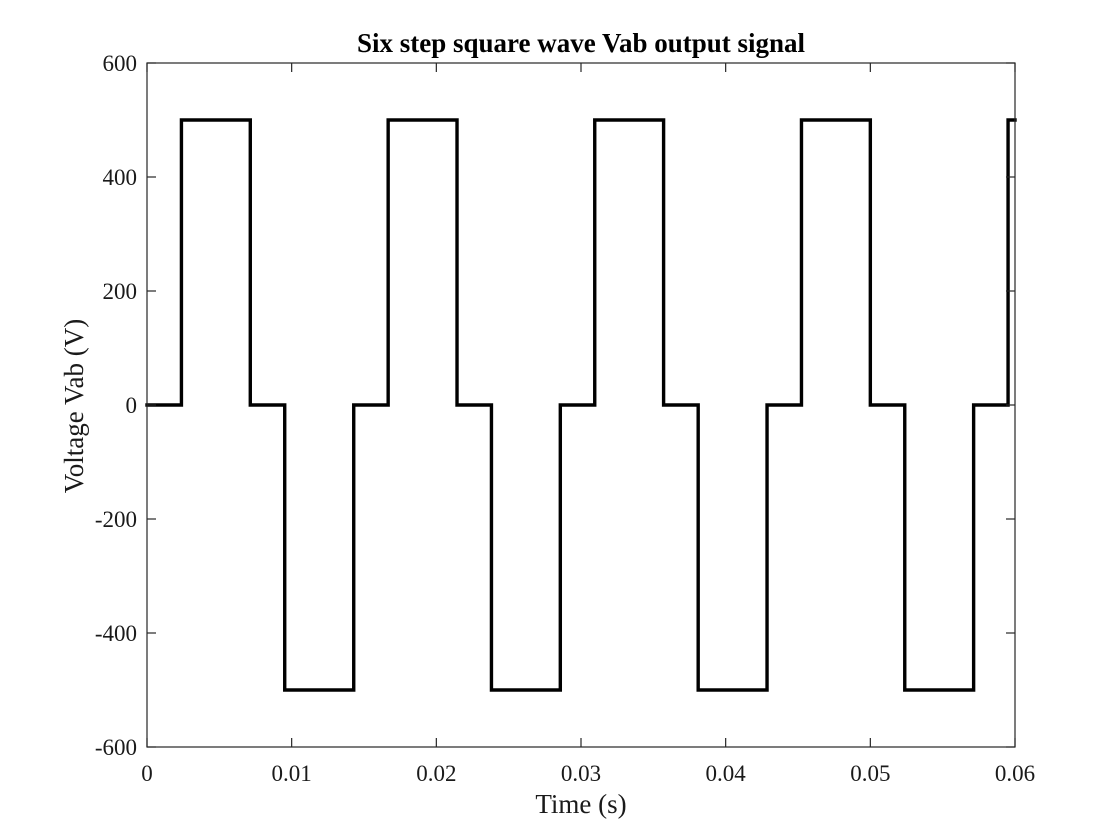 Image resolution: width=1120 pixels, height=840 pixels. I want to click on y-tick-label: -200, so click(116, 519).